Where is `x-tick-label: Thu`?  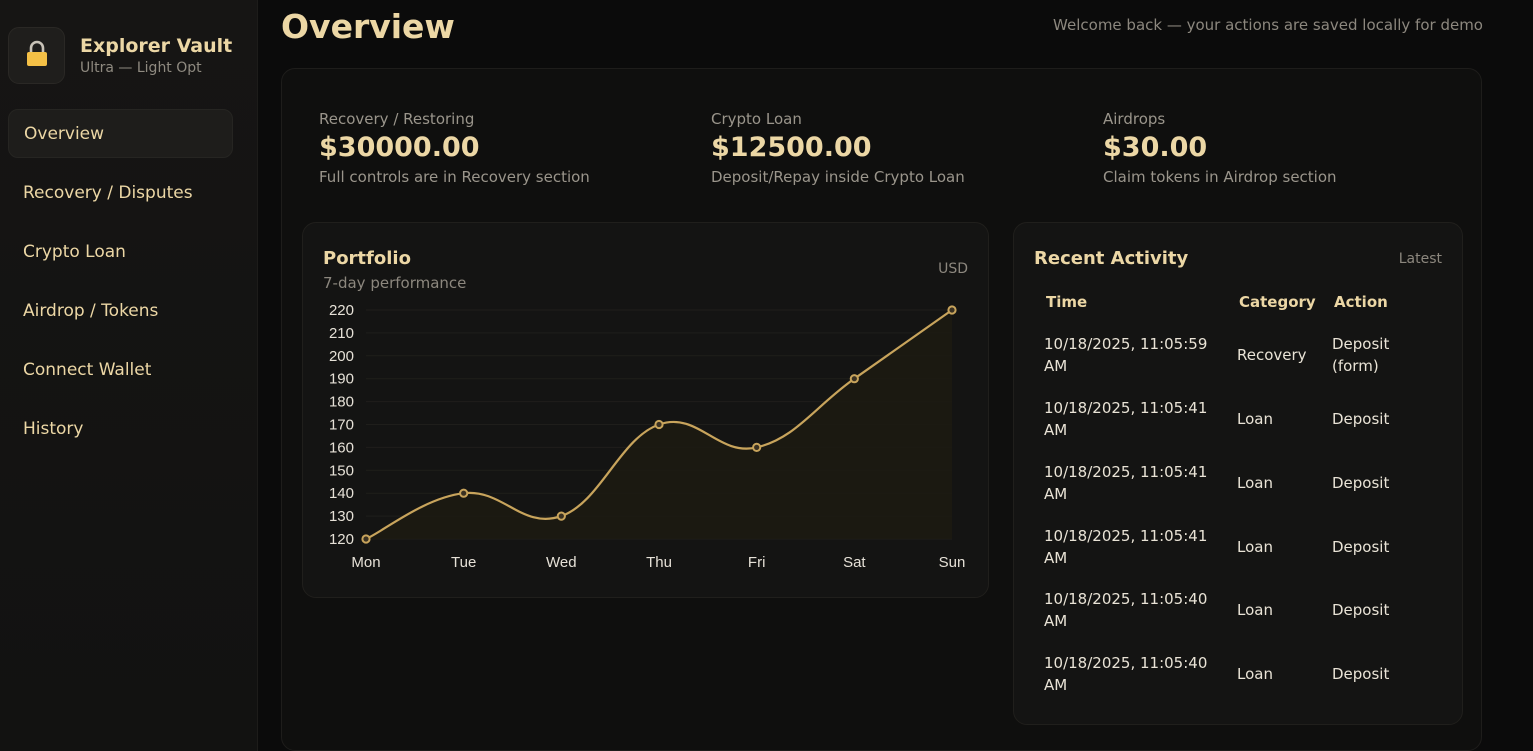 x-tick-label: Thu is located at coordinates (659, 562).